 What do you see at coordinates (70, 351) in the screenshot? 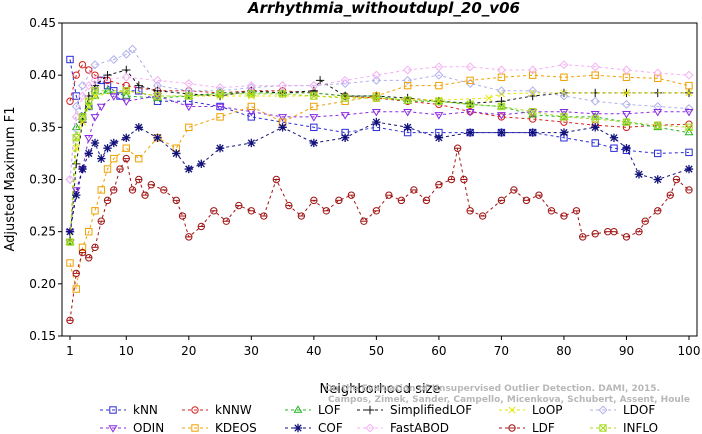
I see `x-tick-label: 1` at bounding box center [70, 351].